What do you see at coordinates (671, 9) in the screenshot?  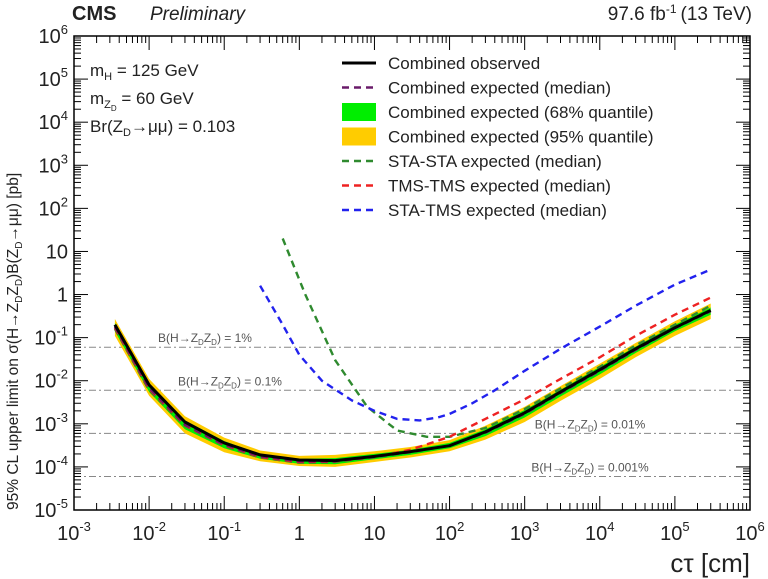 I see `lumi-sup: -1` at bounding box center [671, 9].